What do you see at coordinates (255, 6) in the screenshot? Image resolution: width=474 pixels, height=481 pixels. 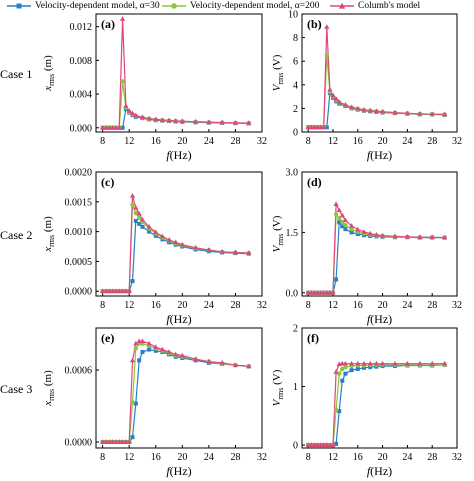 I see `legend-label: Velocity-dependent model, α=200` at bounding box center [255, 6].